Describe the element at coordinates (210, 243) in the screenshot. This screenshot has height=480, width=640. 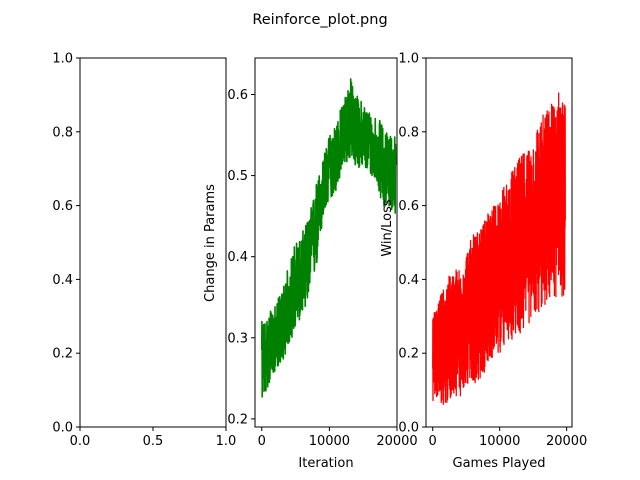
I see `y-axis-label: Change in Params` at that location.